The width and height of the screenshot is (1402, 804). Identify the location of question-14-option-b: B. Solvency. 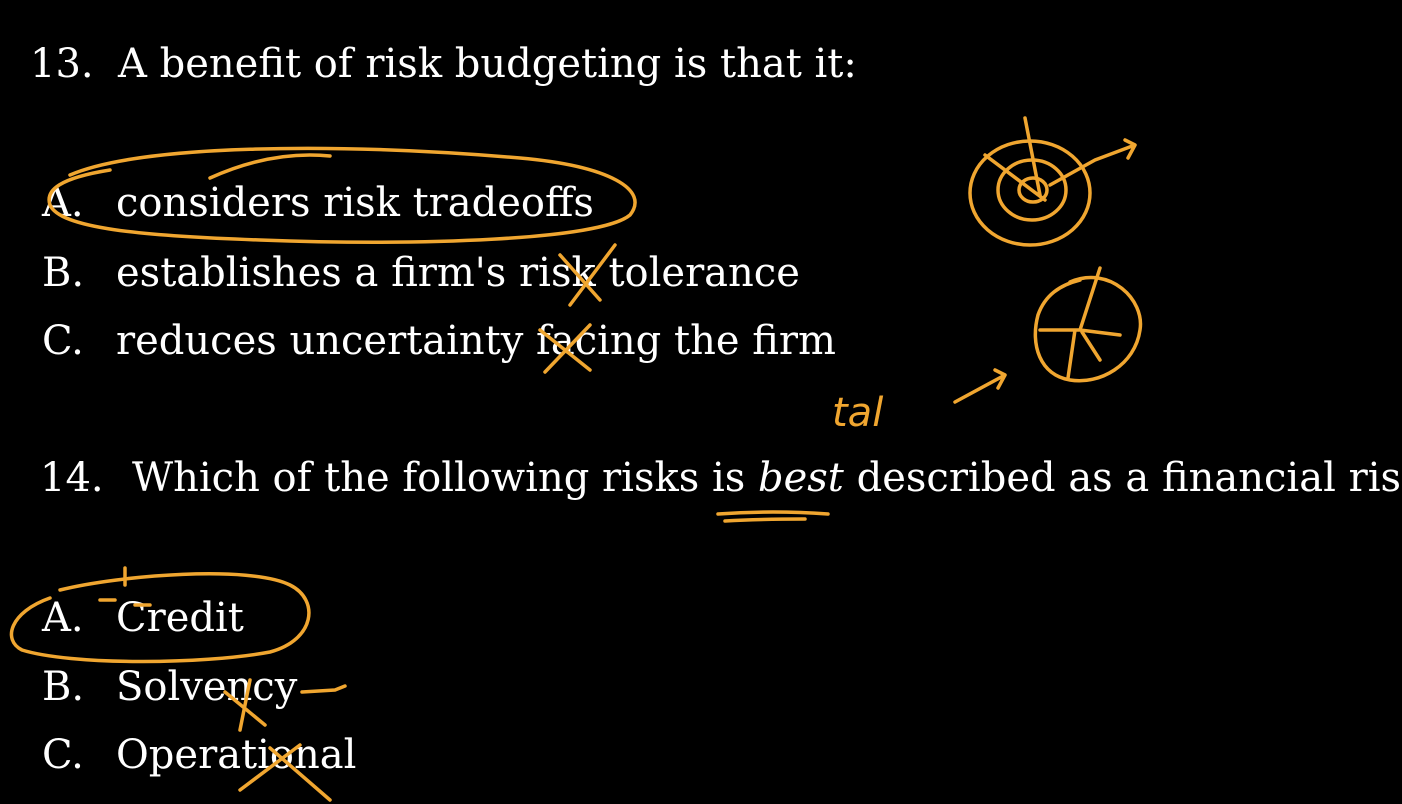
(169, 687).